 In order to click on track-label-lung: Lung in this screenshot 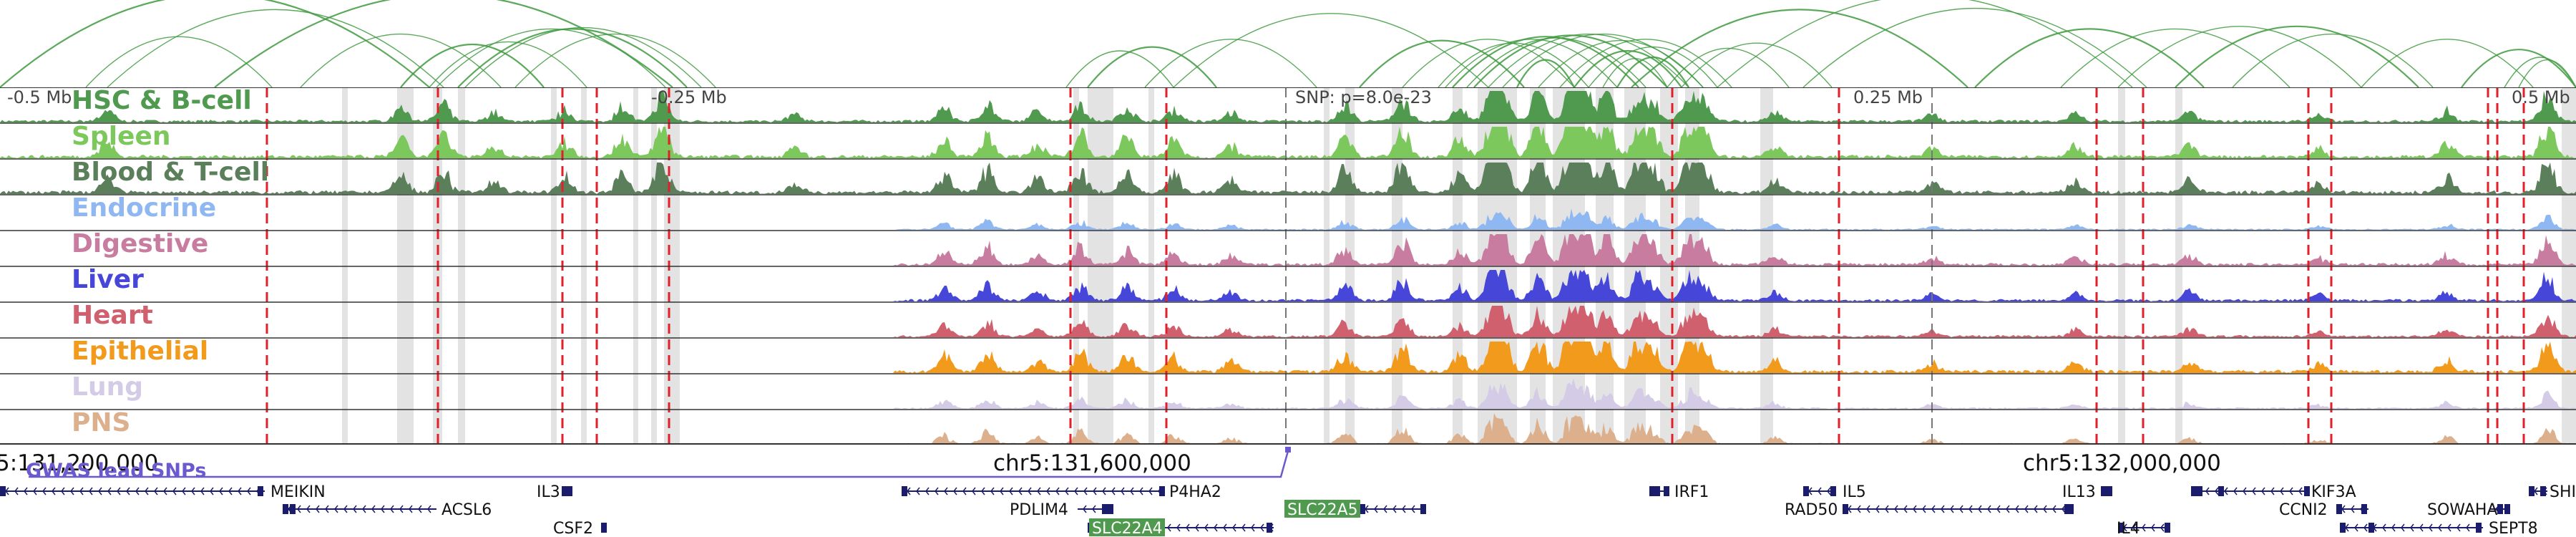, I will do `click(107, 387)`.